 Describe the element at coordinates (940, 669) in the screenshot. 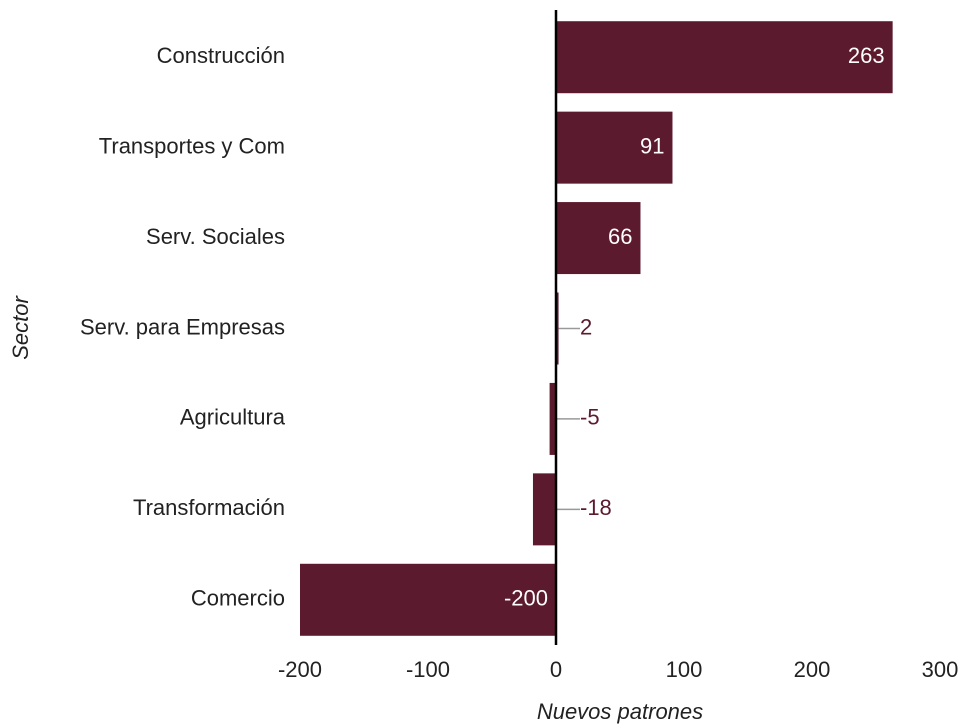

I see `x-tick-label: 300` at that location.